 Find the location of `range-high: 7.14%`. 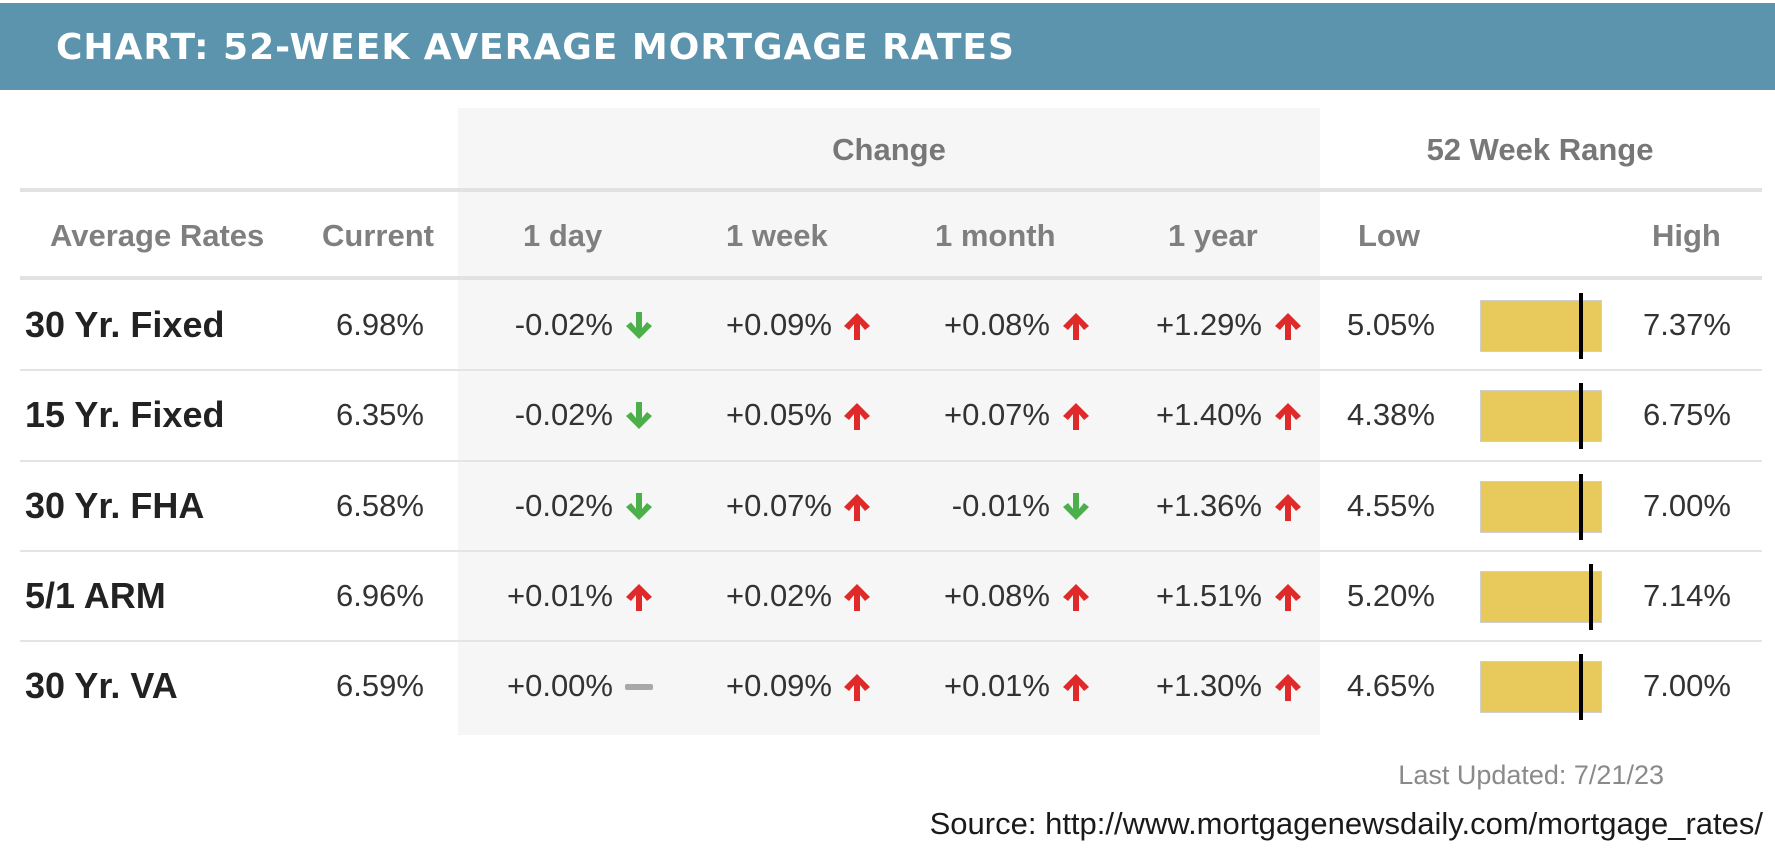

range-high: 7.14% is located at coordinates (1687, 595).